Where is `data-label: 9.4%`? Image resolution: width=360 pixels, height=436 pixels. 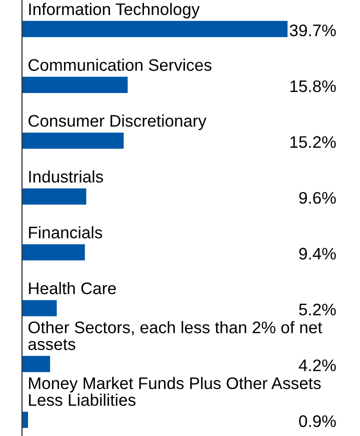 data-label: 9.4% is located at coordinates (317, 254).